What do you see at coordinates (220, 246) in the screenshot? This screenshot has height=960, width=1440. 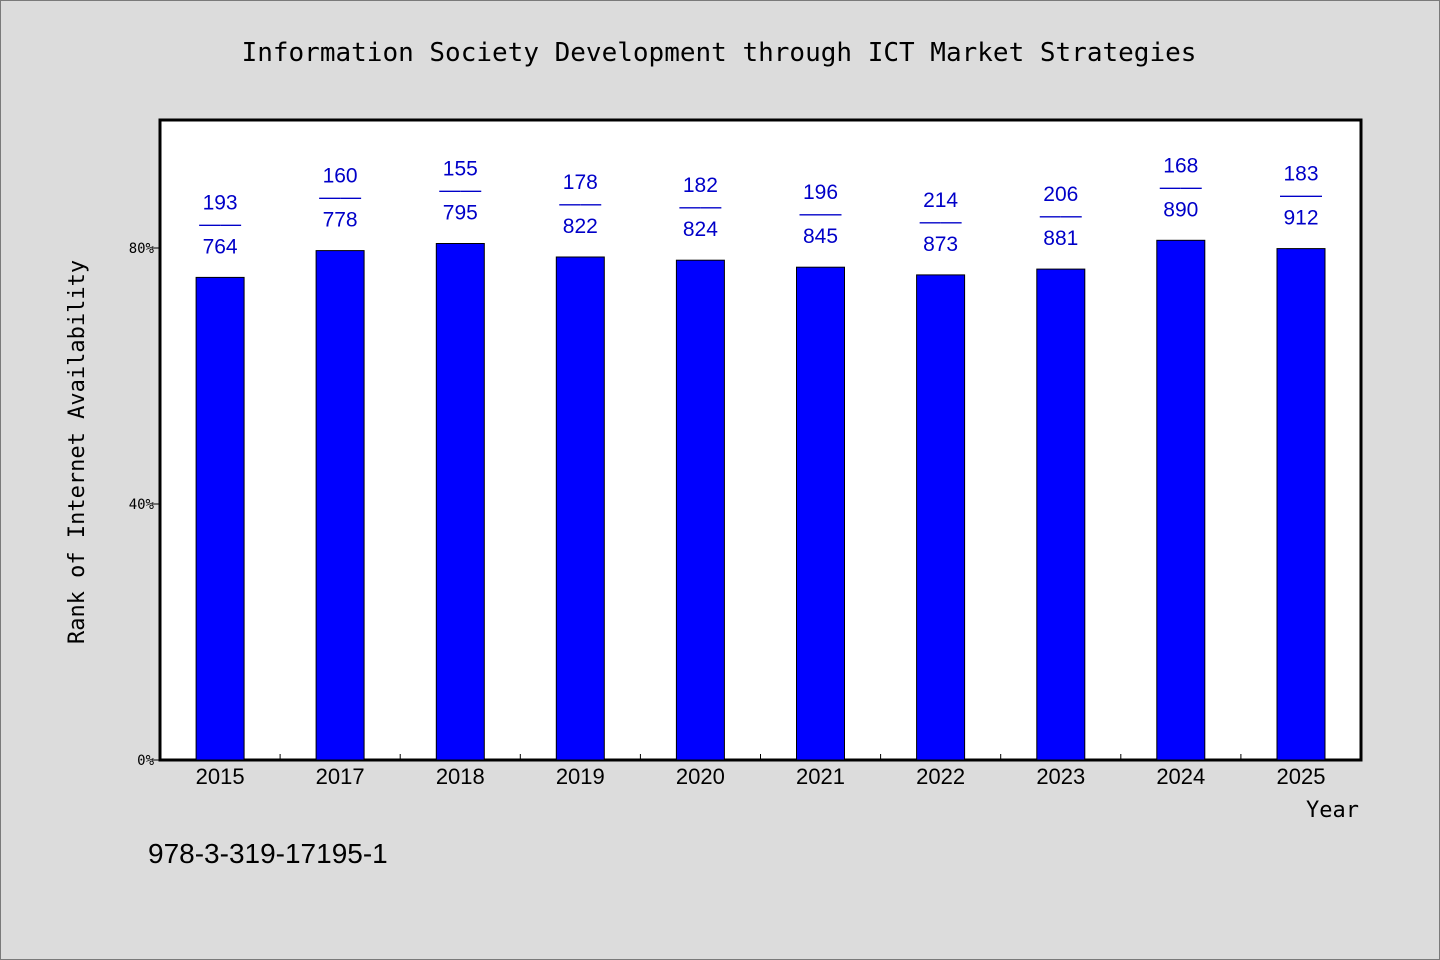 I see `data-label-bottom-2015: 764` at bounding box center [220, 246].